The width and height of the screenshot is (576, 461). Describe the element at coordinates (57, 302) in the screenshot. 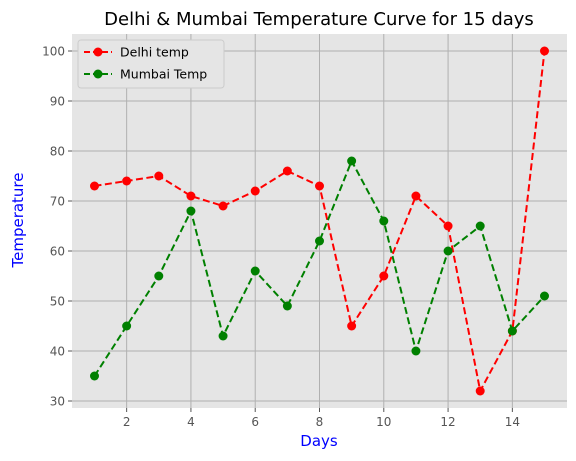

I see `y-tick-label: 50` at that location.